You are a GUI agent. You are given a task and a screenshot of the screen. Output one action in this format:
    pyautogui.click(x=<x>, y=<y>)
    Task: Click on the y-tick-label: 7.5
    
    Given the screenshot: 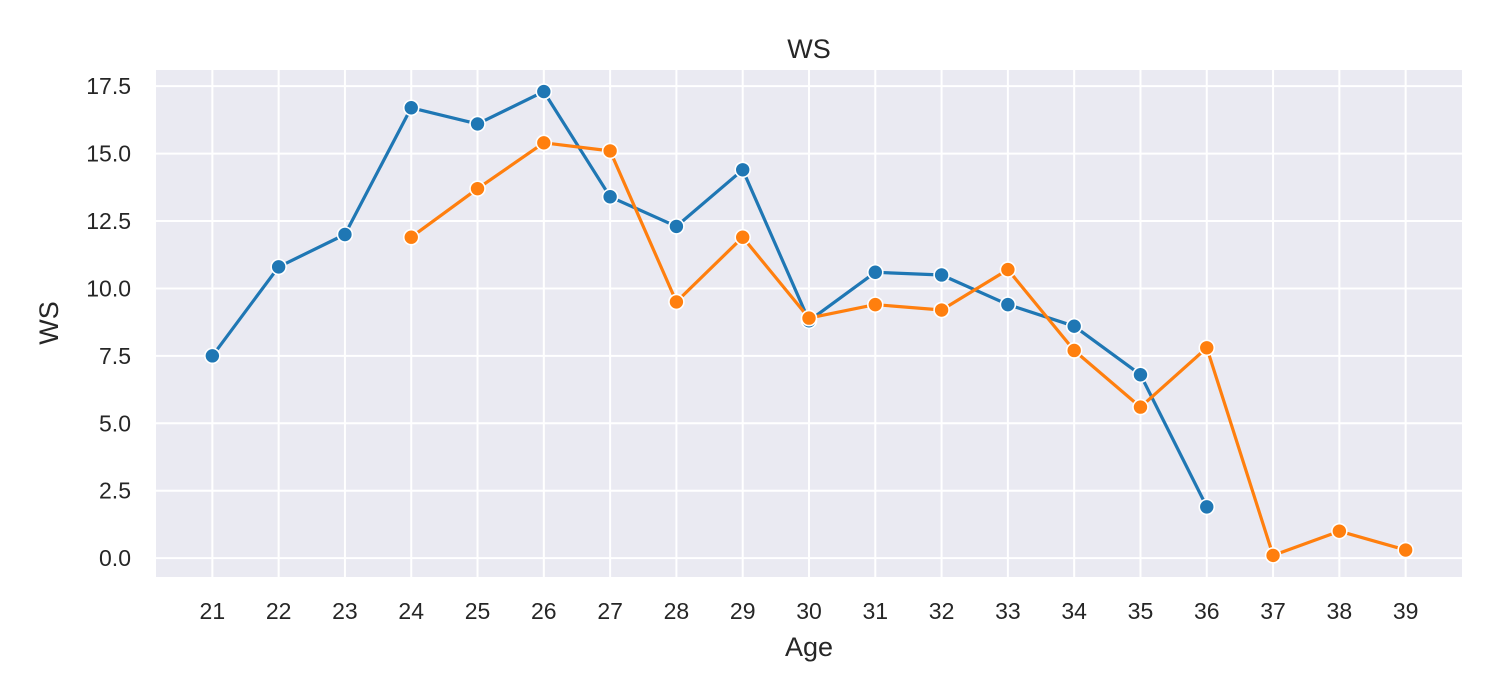 What is the action you would take?
    pyautogui.click(x=115, y=356)
    